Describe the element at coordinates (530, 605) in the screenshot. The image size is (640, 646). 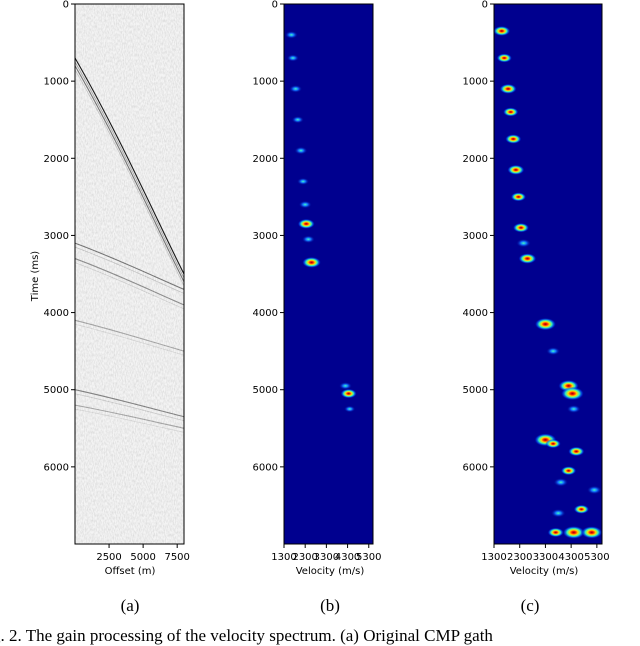
I see `panel-c-letter: (c)` at that location.